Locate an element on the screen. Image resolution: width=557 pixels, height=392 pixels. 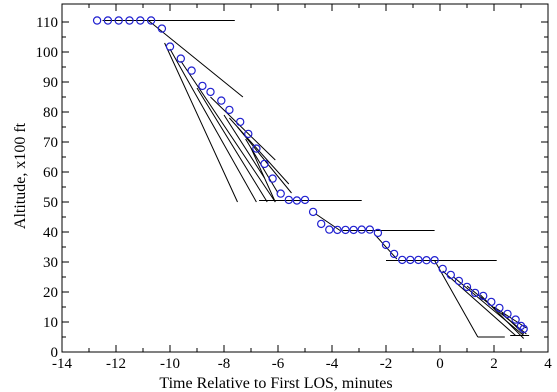
y-tick-label: 30 is located at coordinates (50, 263).